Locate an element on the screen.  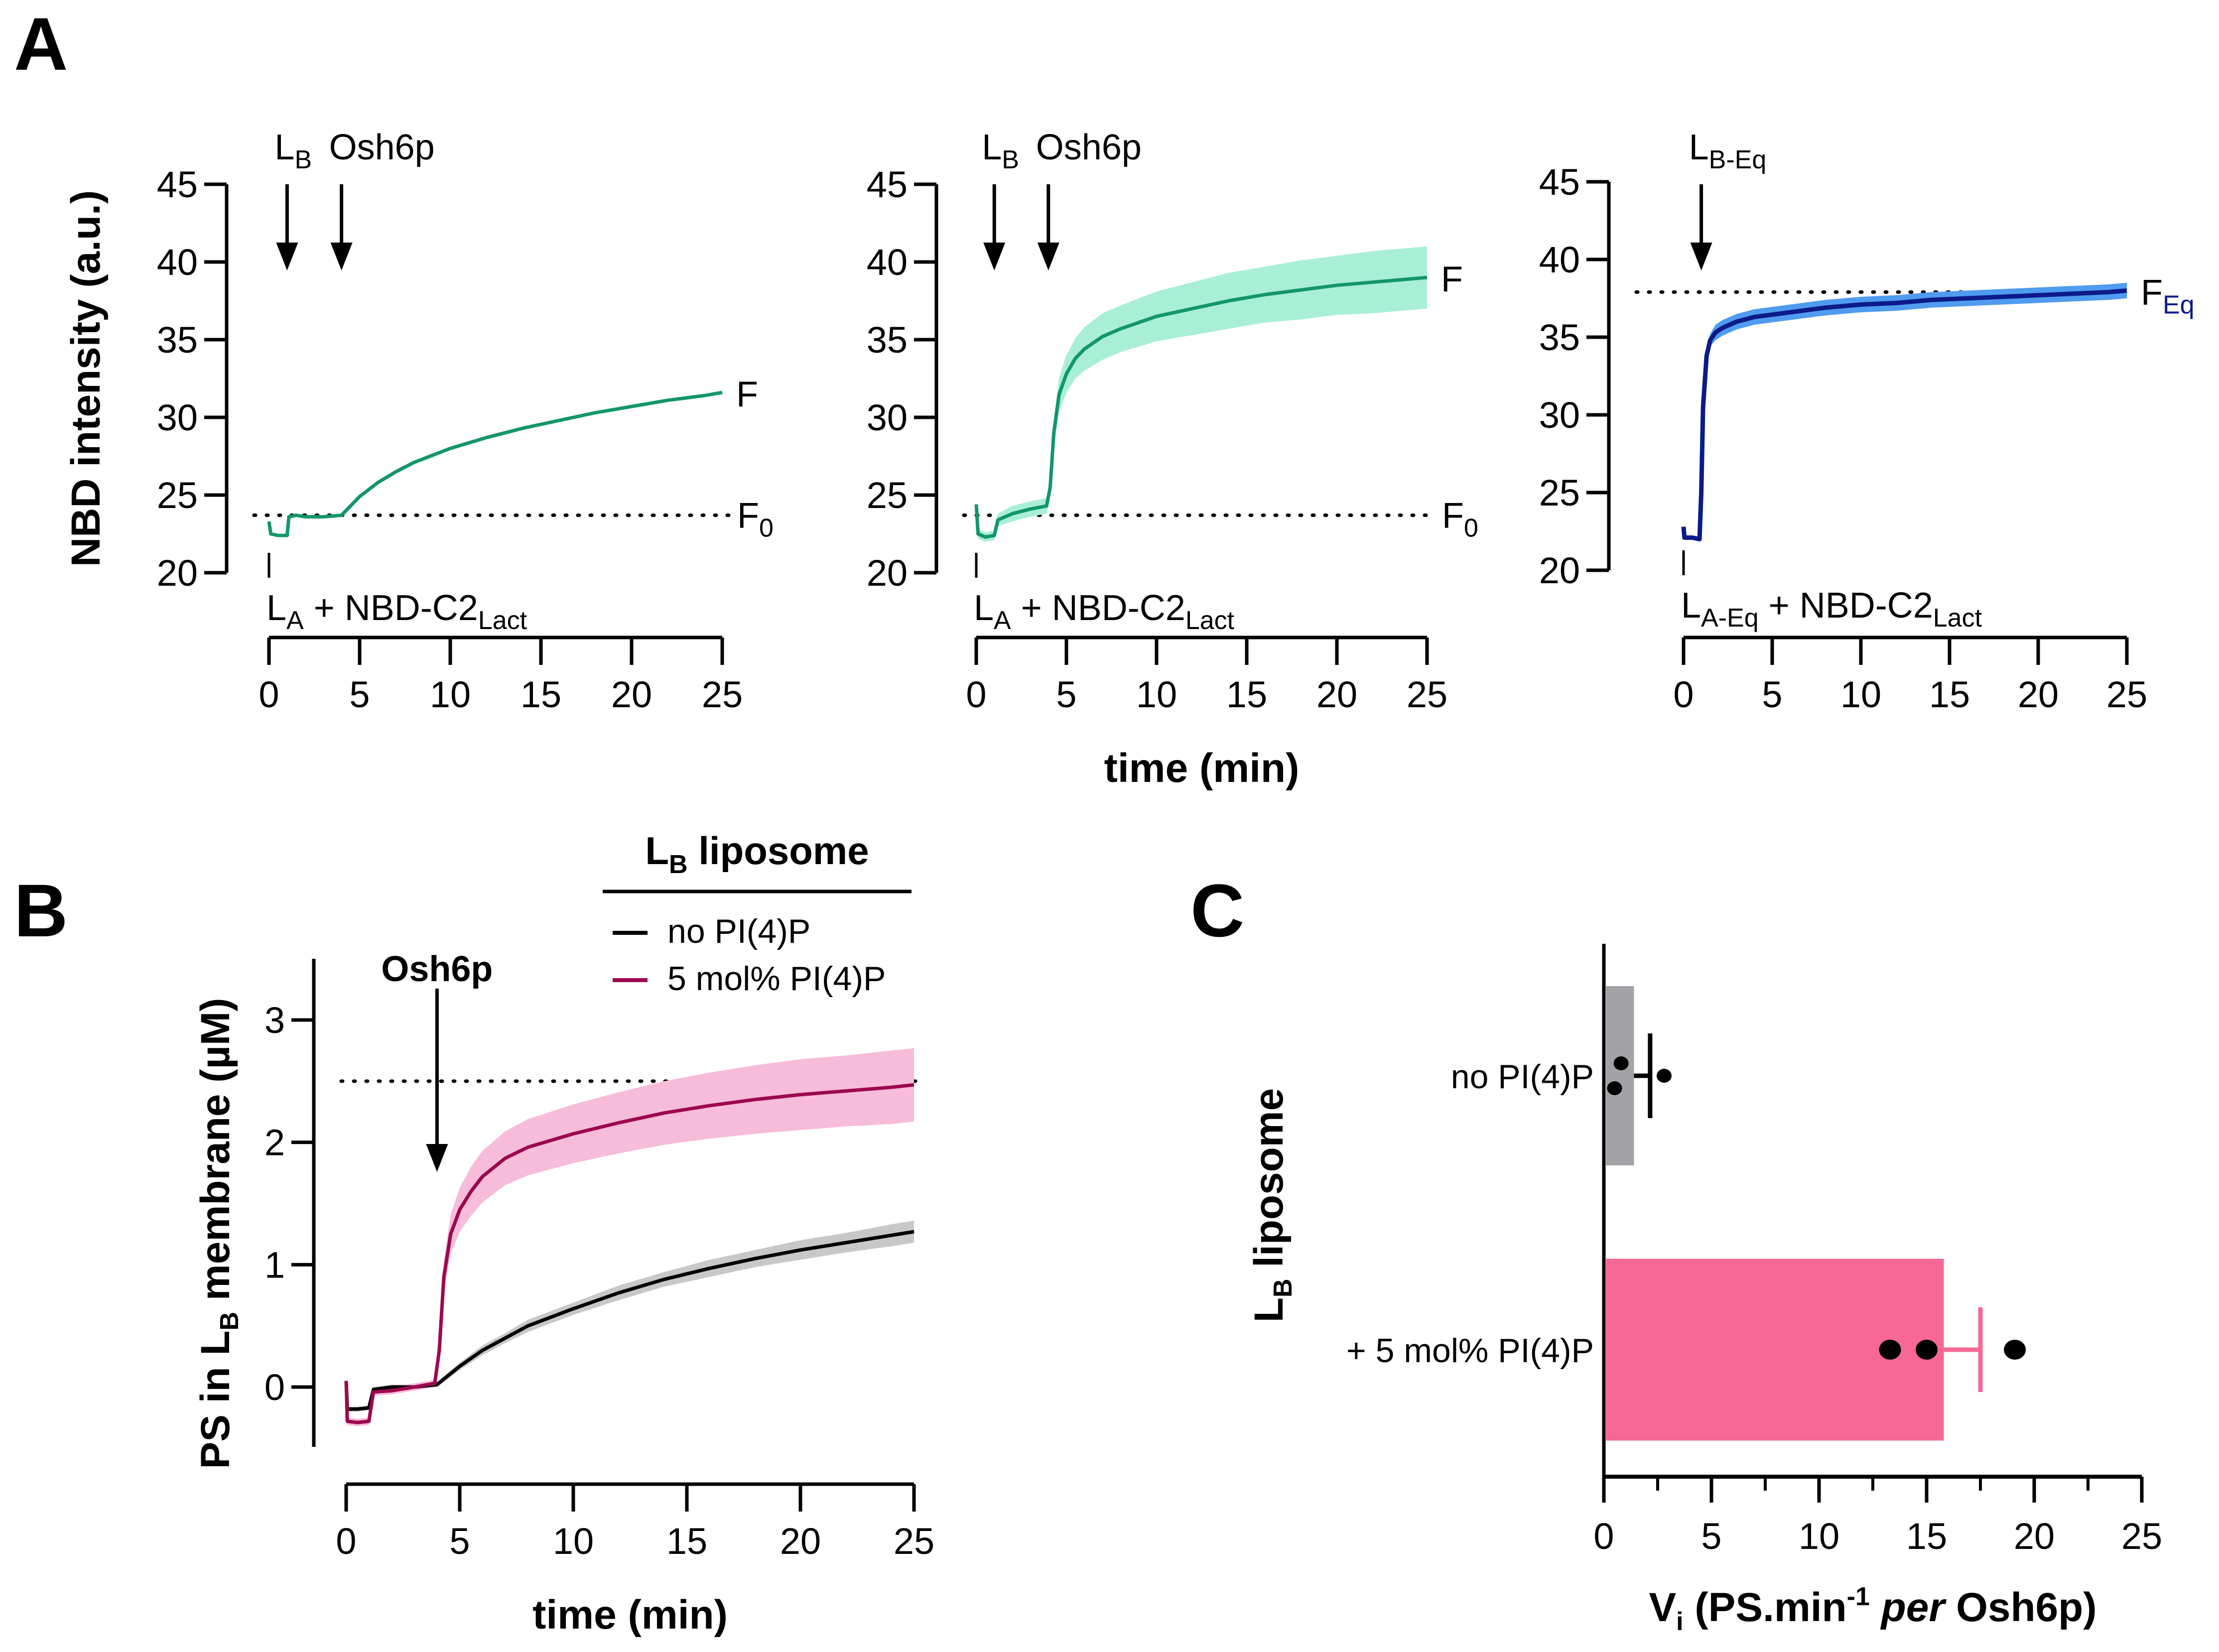
arrow-label-sub: B-Eq is located at coordinates (1738, 160).